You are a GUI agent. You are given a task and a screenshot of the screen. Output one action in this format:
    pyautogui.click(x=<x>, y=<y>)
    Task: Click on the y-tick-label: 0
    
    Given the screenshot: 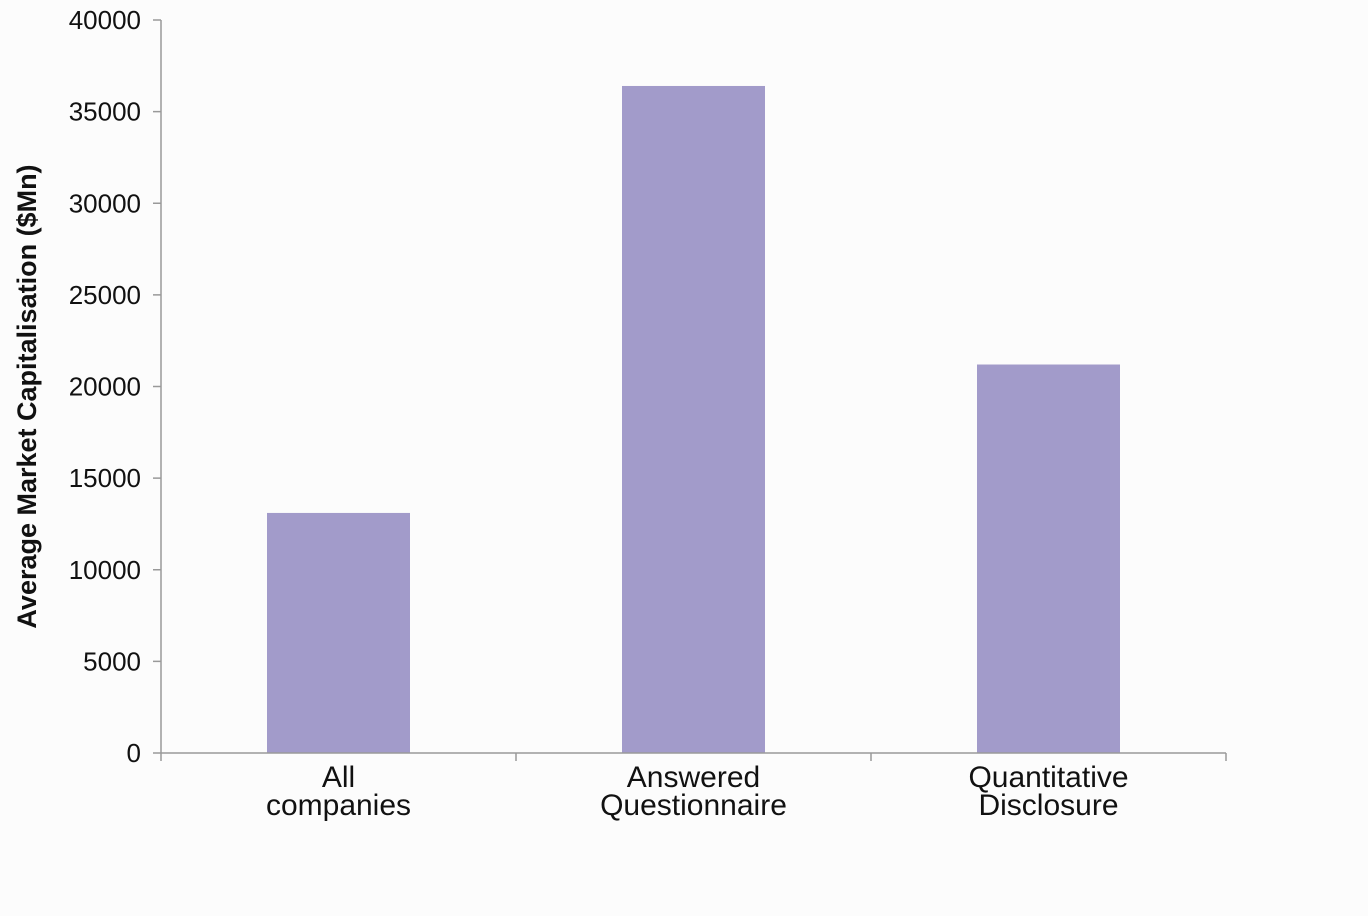 What is the action you would take?
    pyautogui.click(x=134, y=753)
    